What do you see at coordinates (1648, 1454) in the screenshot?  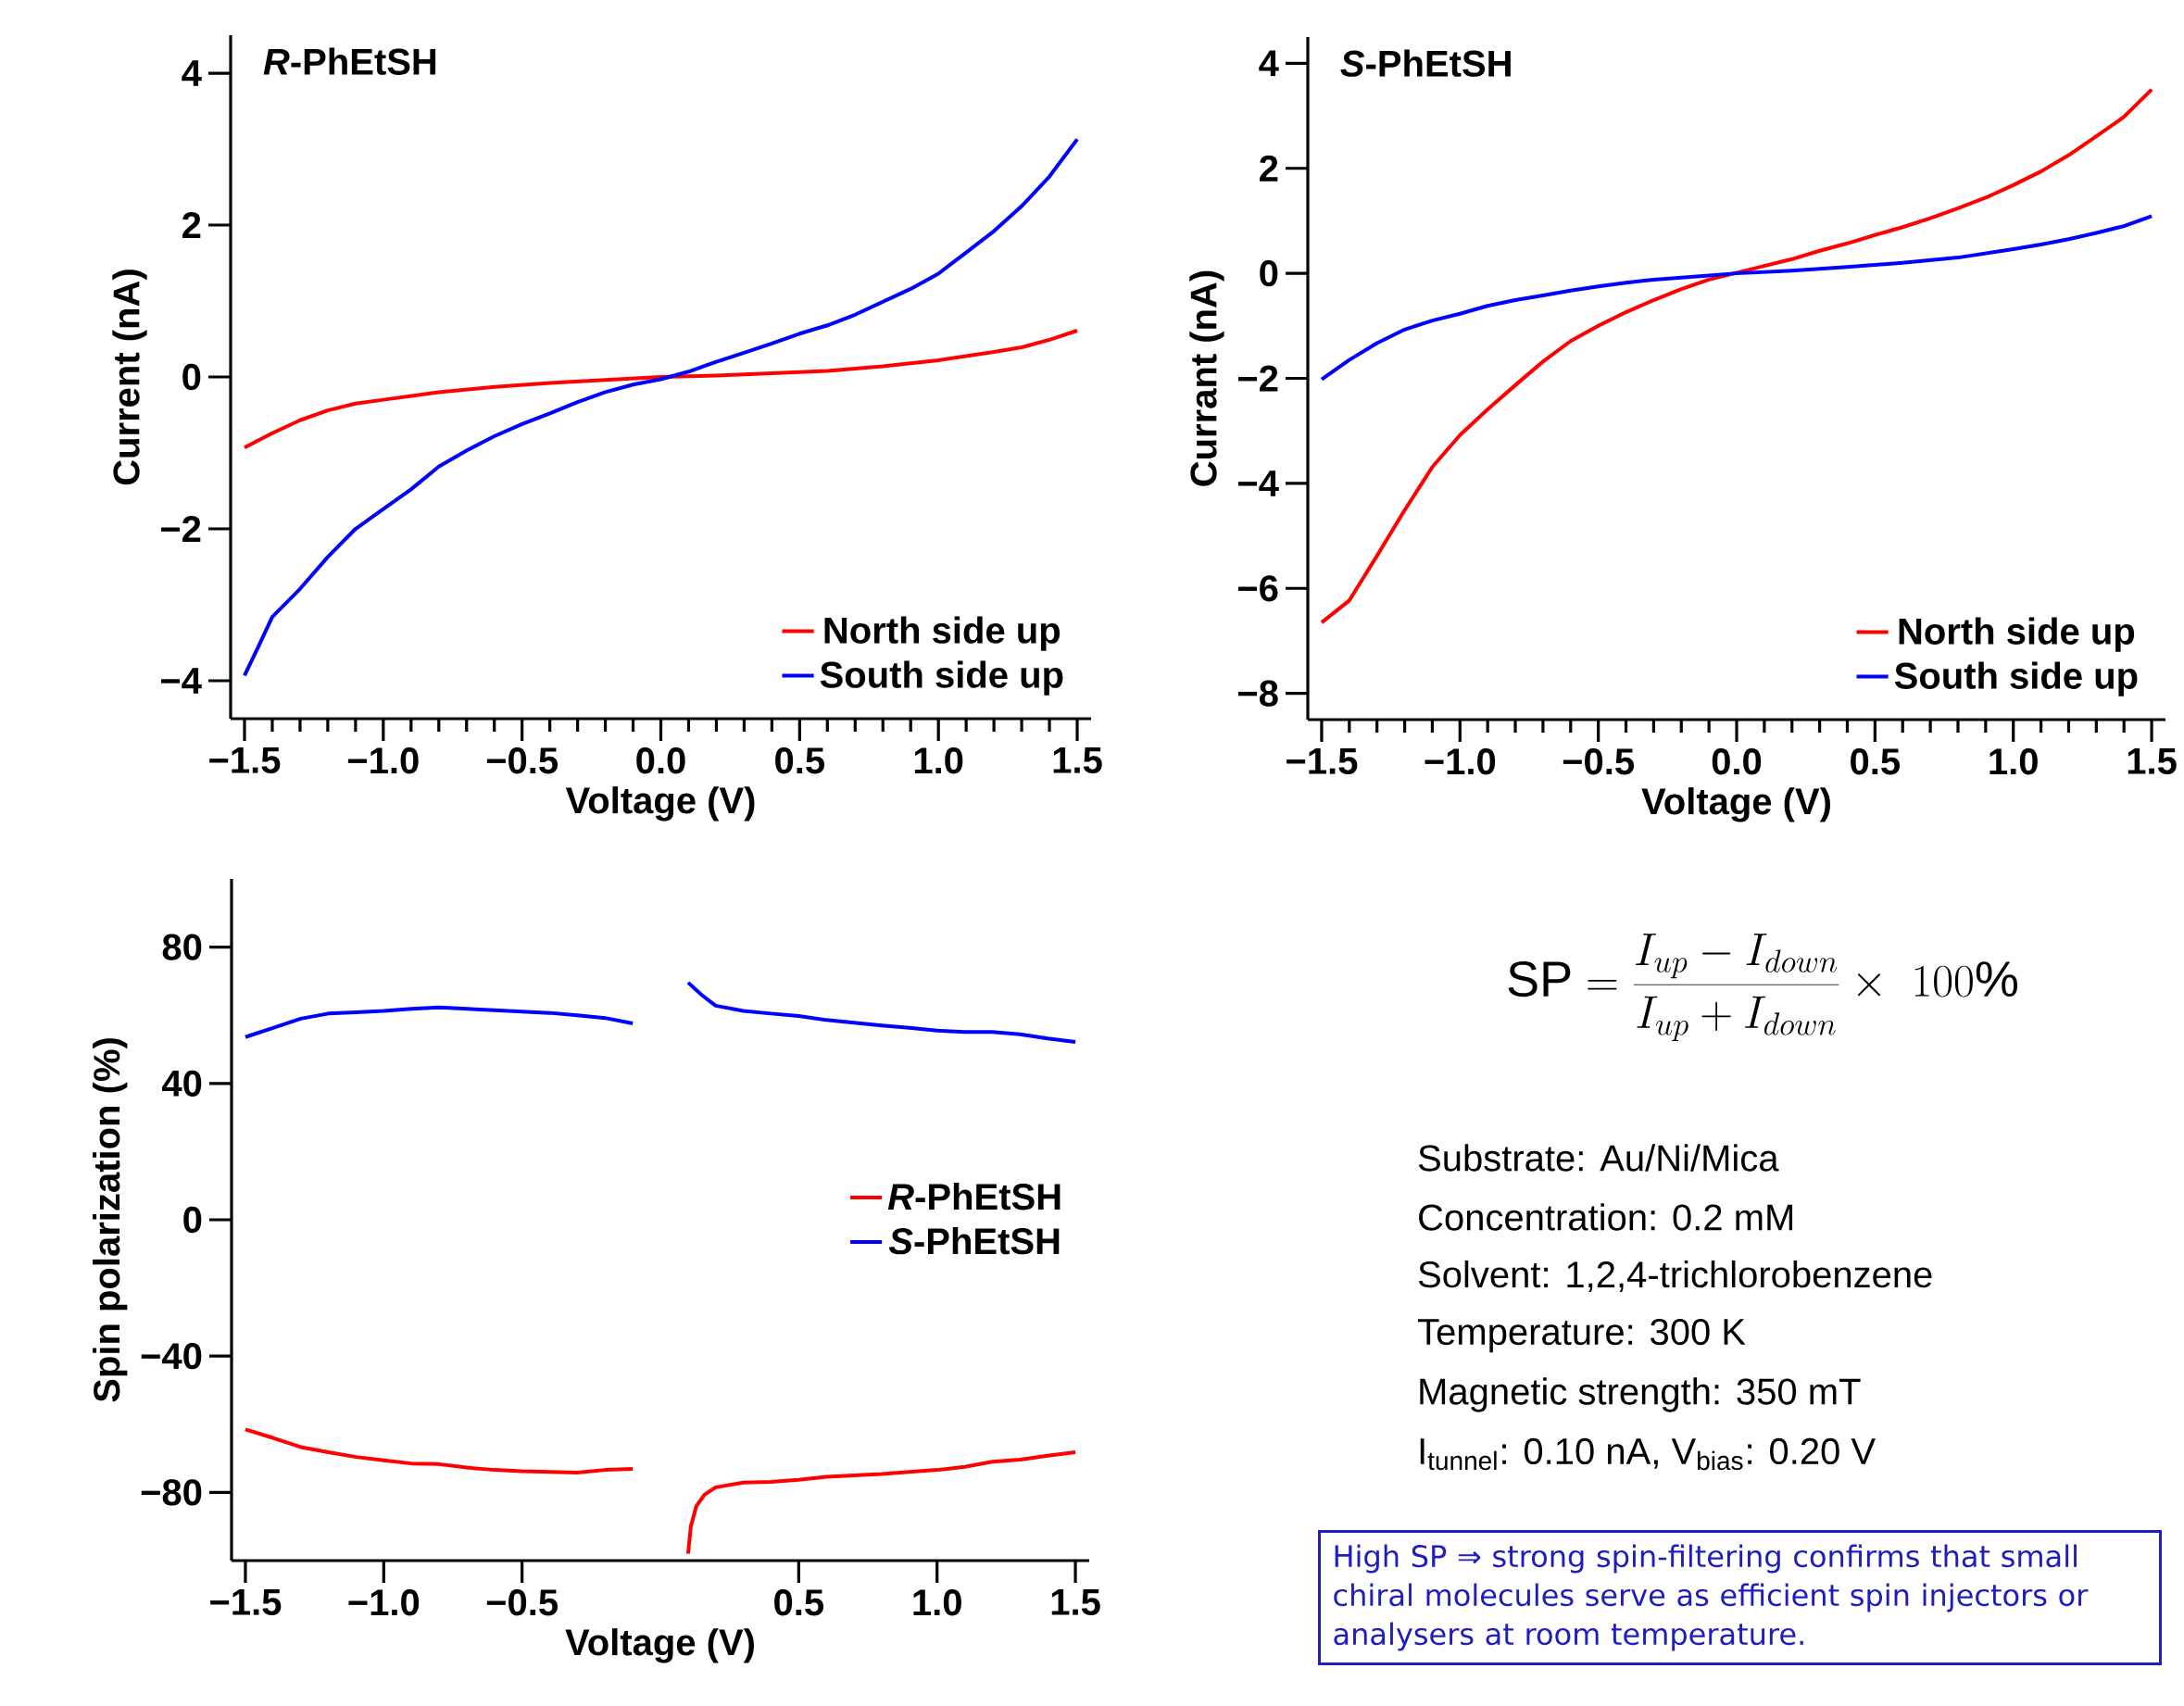 I see `text: I$_{tunnel}$: 0.10 nA, V$_{bias}$: 0.20 V` at bounding box center [1648, 1454].